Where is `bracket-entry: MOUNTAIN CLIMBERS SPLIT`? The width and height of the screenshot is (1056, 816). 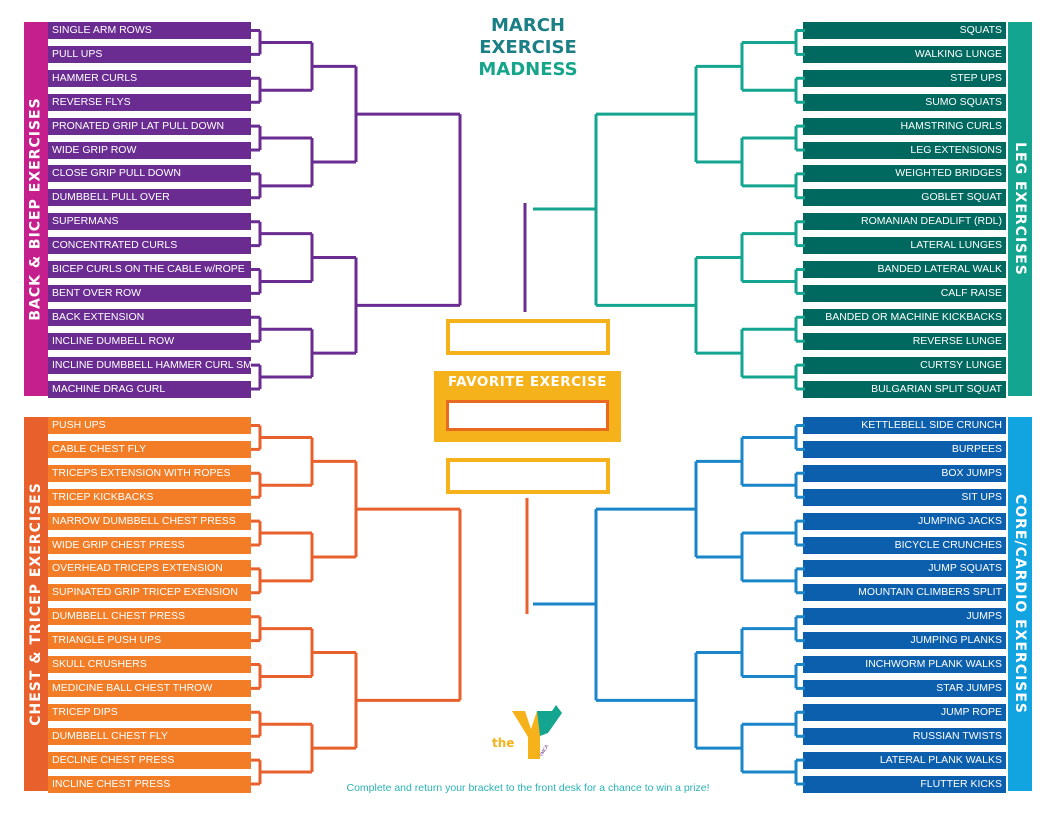 bracket-entry: MOUNTAIN CLIMBERS SPLIT is located at coordinates (904, 593).